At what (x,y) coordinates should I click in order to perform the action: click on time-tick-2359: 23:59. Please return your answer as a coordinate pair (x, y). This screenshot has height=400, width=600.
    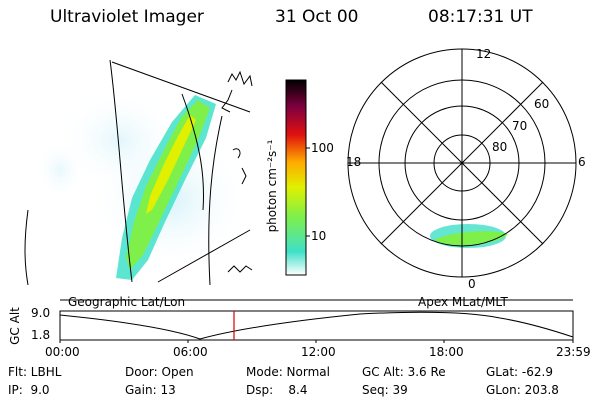
    Looking at the image, I should click on (573, 352).